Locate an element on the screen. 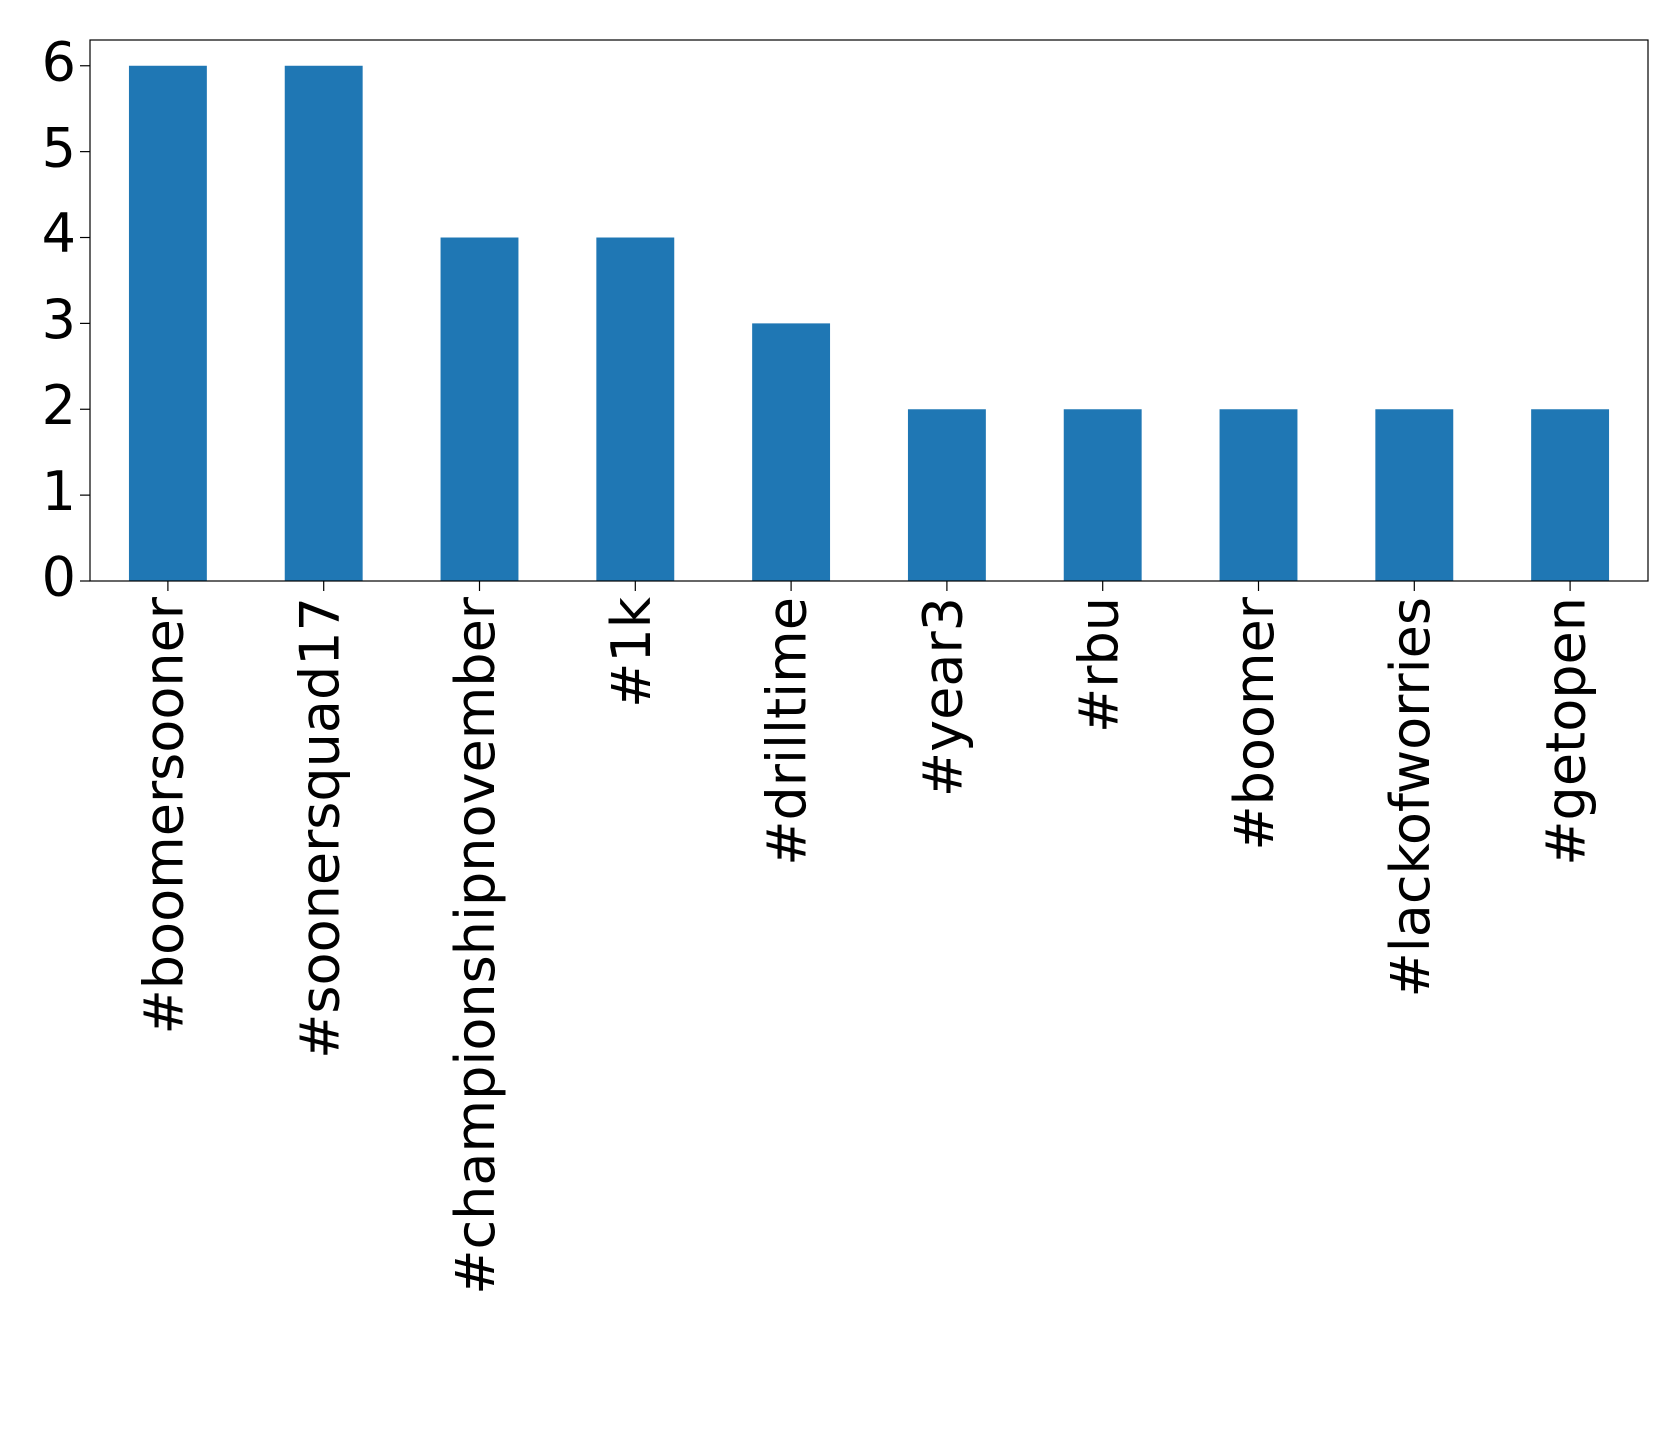 The width and height of the screenshot is (1679, 1435). y-tick-label: 6 is located at coordinates (59, 61).